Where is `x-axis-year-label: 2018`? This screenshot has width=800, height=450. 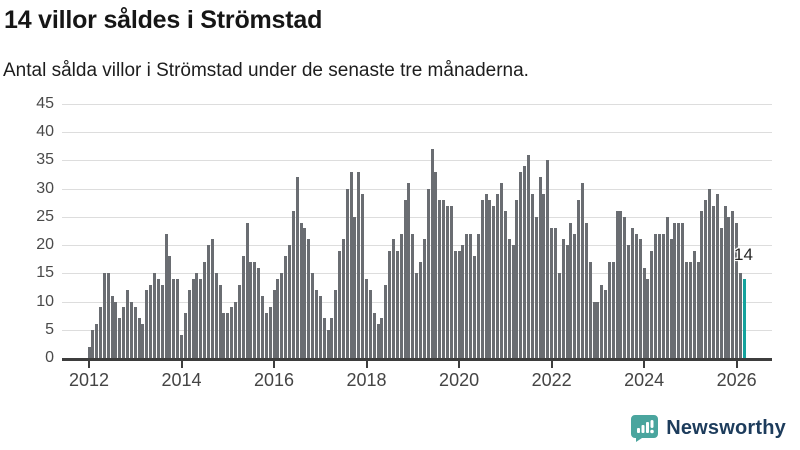
x-axis-year-label: 2018 is located at coordinates (366, 380).